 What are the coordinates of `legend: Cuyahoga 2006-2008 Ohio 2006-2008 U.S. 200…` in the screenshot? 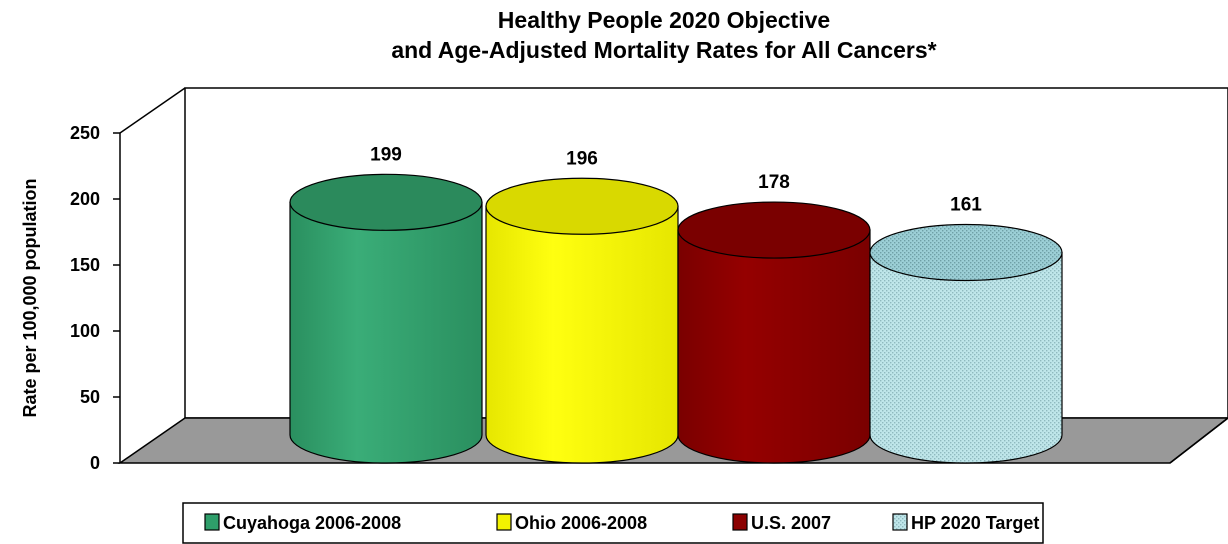 It's located at (621, 523).